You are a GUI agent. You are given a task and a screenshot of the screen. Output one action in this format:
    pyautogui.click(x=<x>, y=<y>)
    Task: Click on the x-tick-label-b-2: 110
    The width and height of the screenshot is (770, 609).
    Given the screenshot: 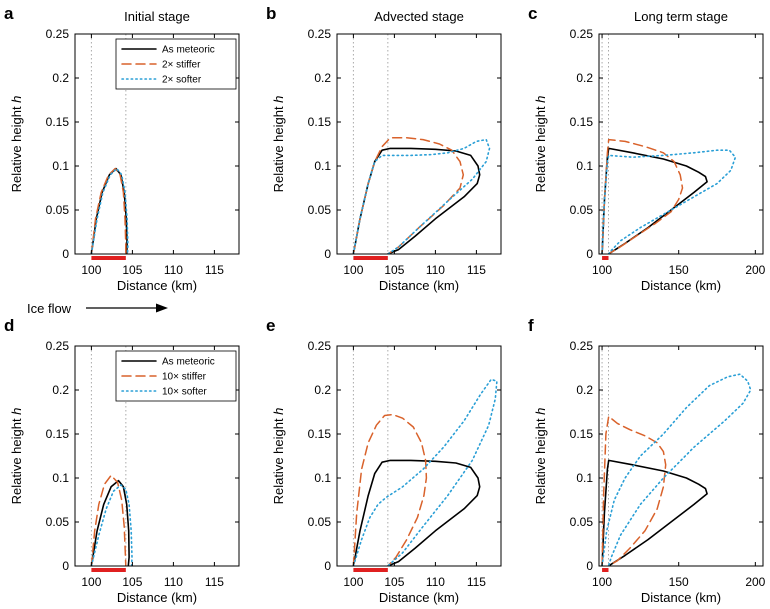 What is the action you would take?
    pyautogui.click(x=435, y=270)
    